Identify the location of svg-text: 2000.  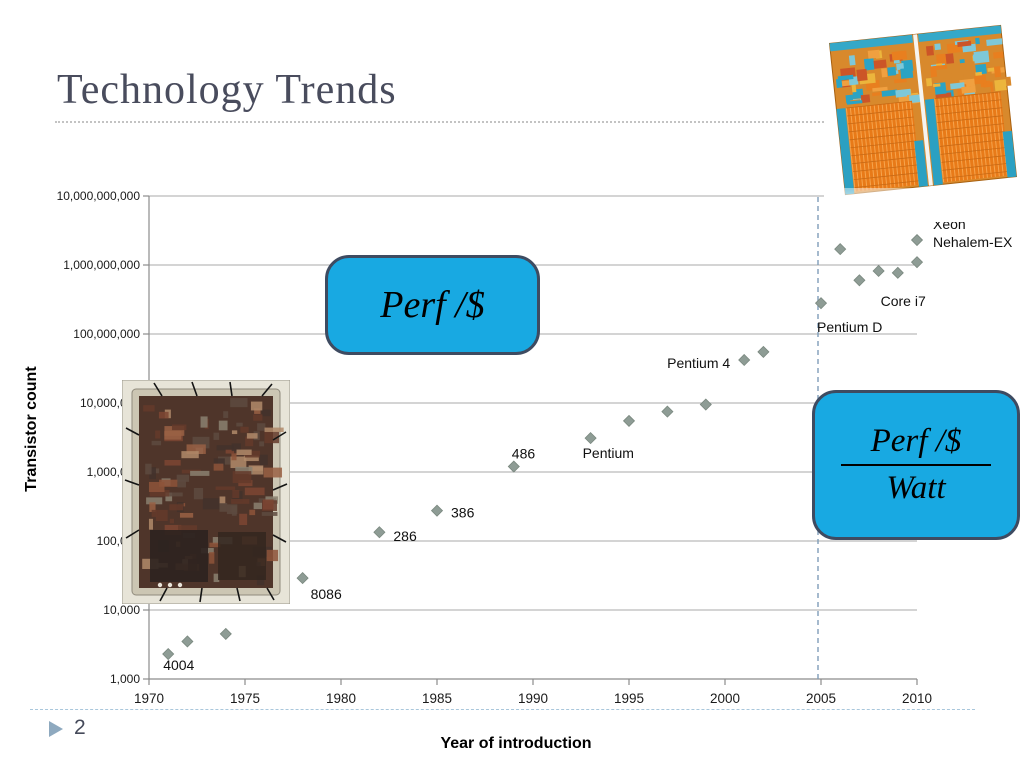
(725, 698).